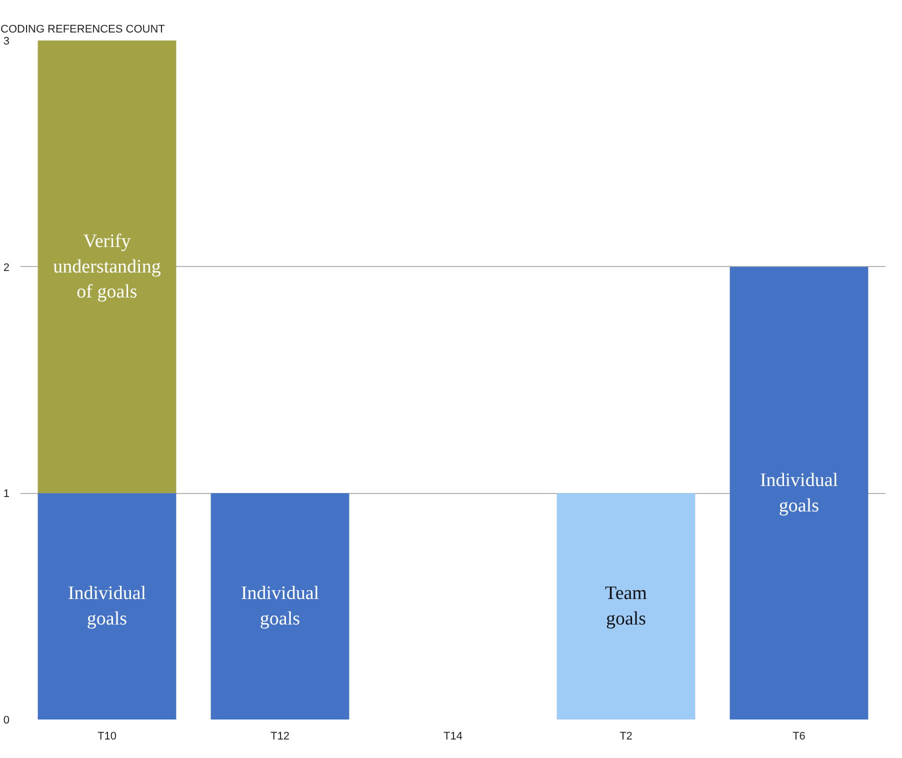  I want to click on y-tick-label: 3, so click(6, 42).